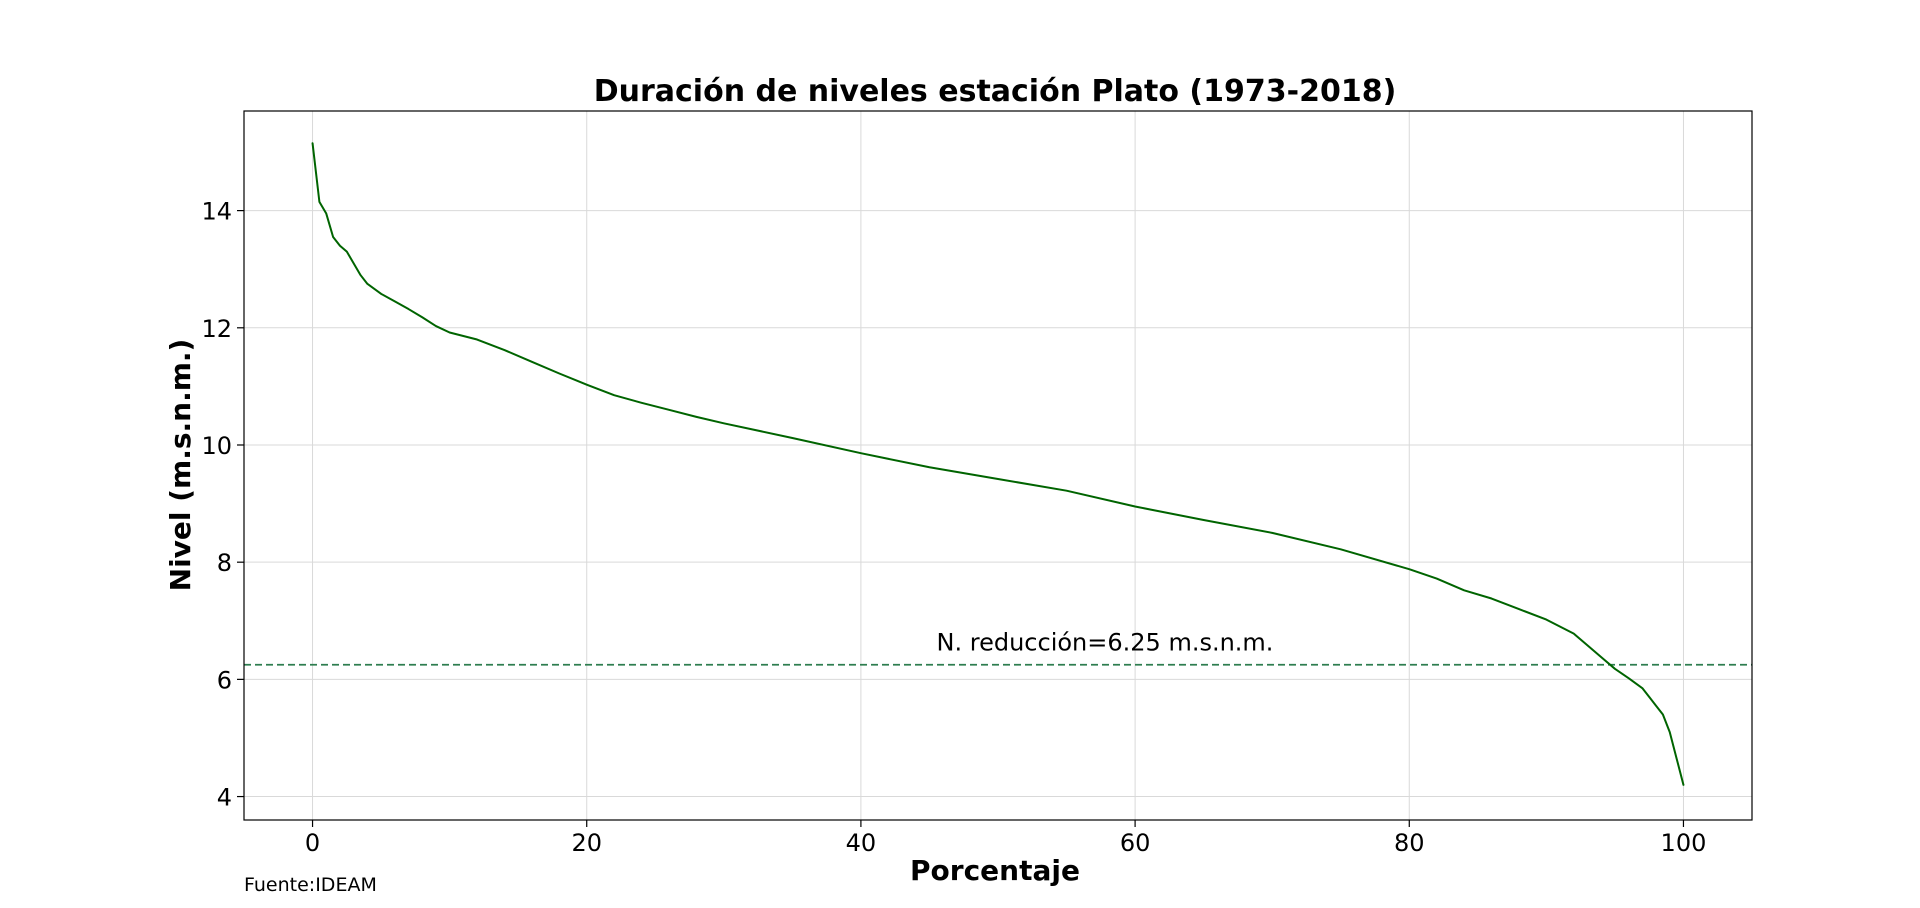  What do you see at coordinates (216, 446) in the screenshot?
I see `y-tick-label: 10` at bounding box center [216, 446].